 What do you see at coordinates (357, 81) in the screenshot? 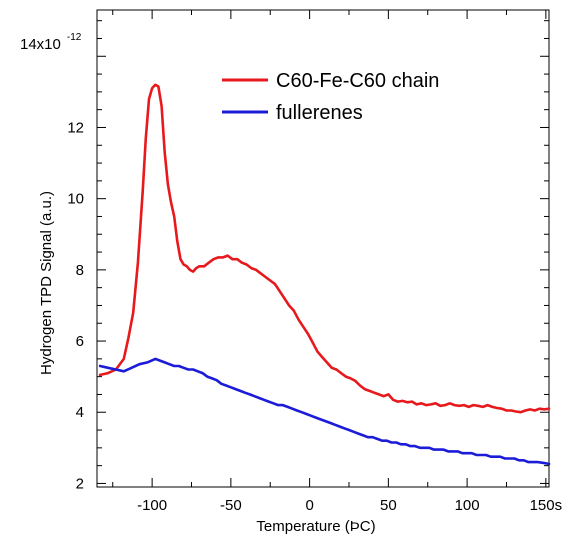
I see `legend-label-chain: C60-Fe-C60 chain` at bounding box center [357, 81].